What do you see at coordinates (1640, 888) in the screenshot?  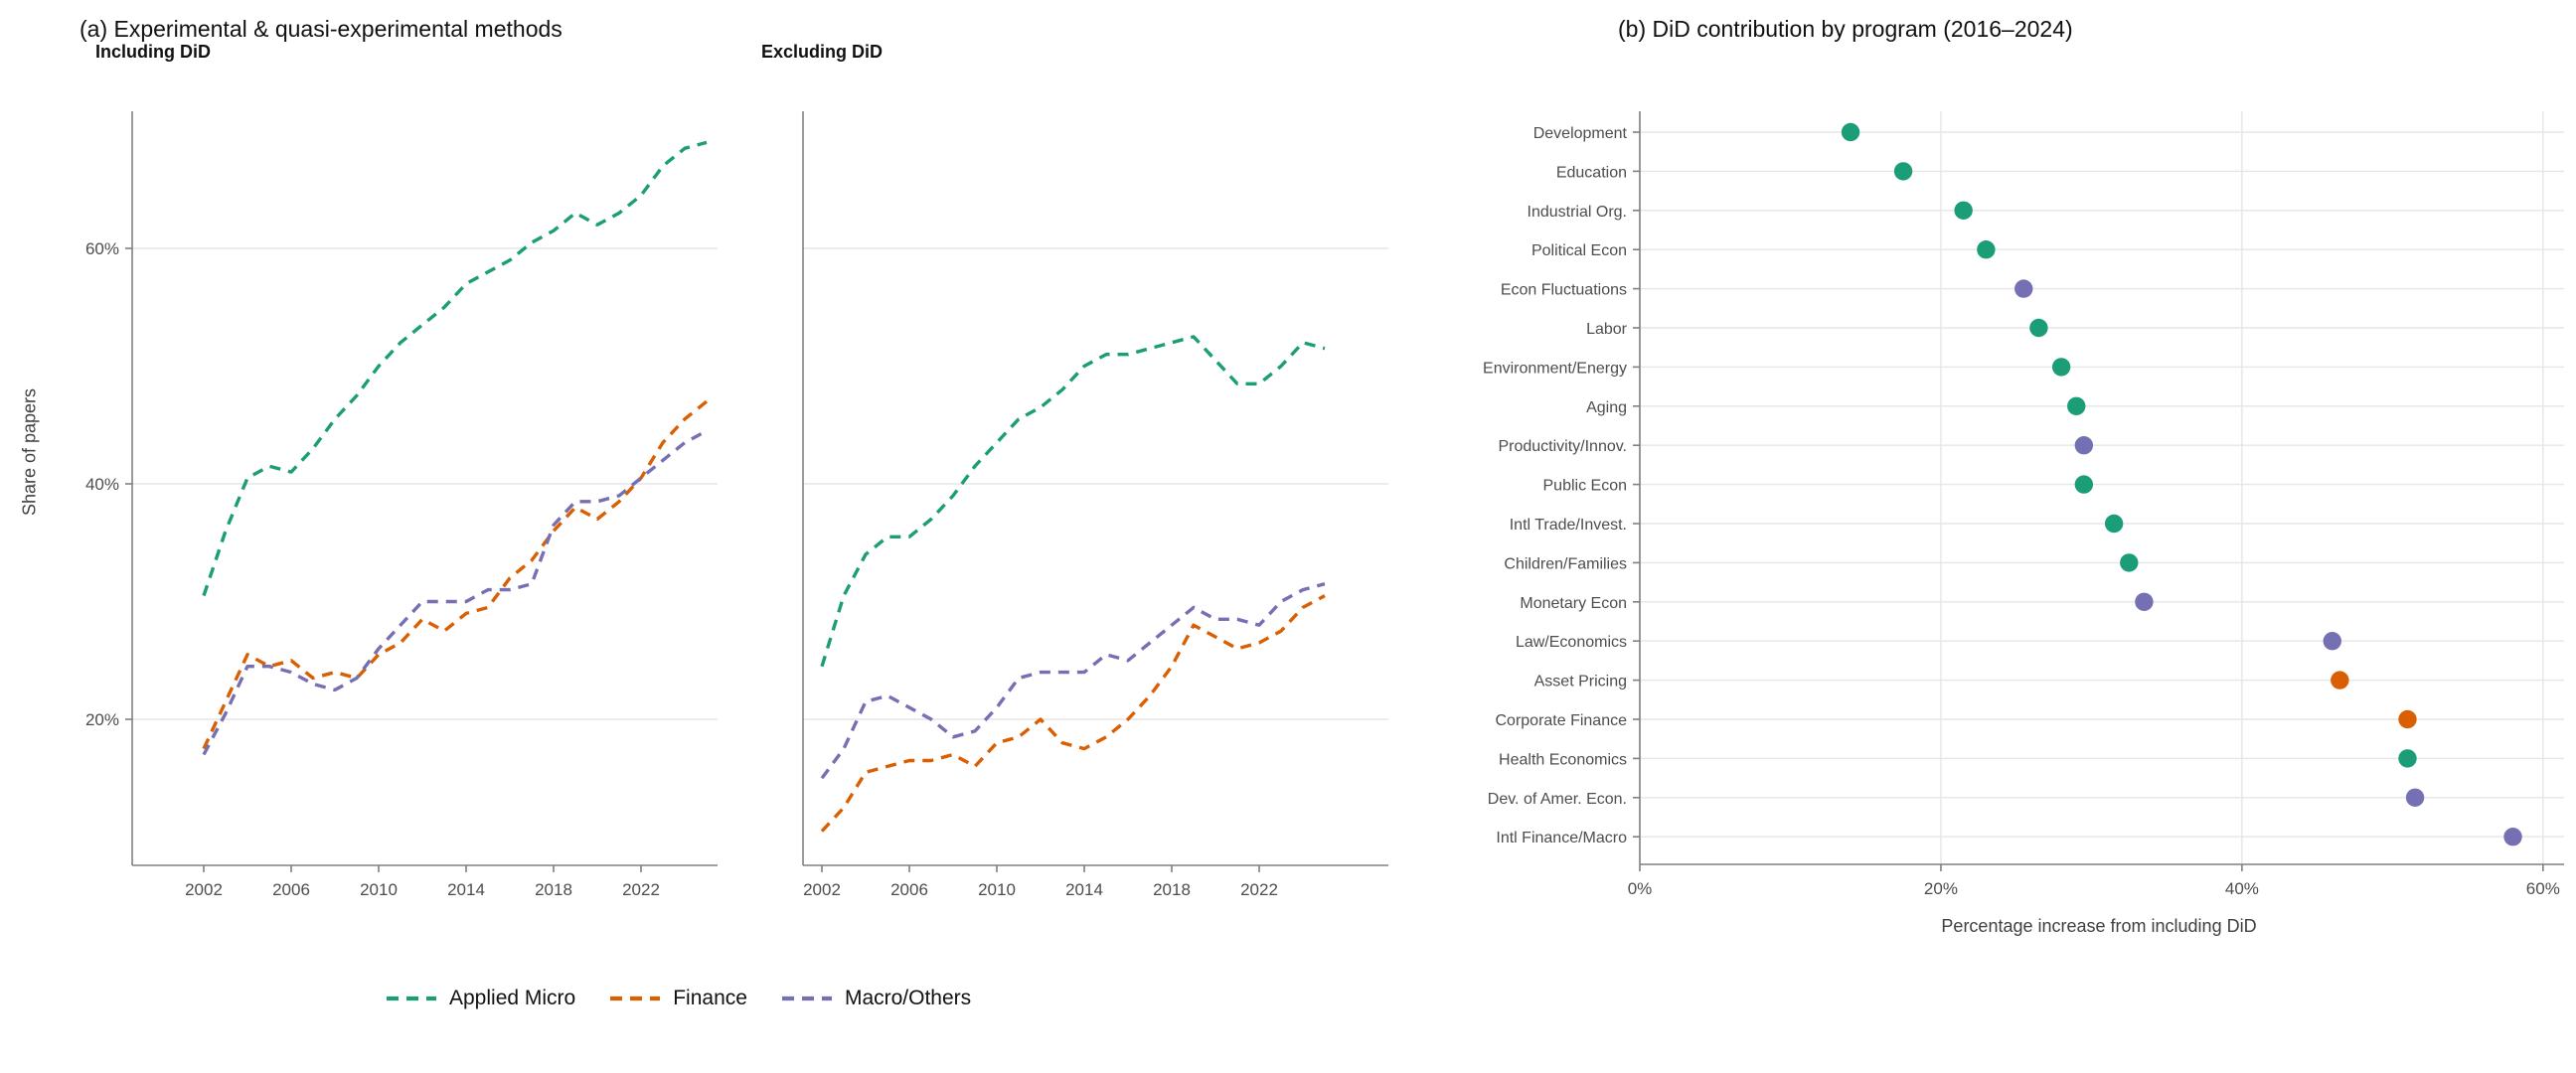 I see `x-tick-label-panel-b: 0%` at bounding box center [1640, 888].